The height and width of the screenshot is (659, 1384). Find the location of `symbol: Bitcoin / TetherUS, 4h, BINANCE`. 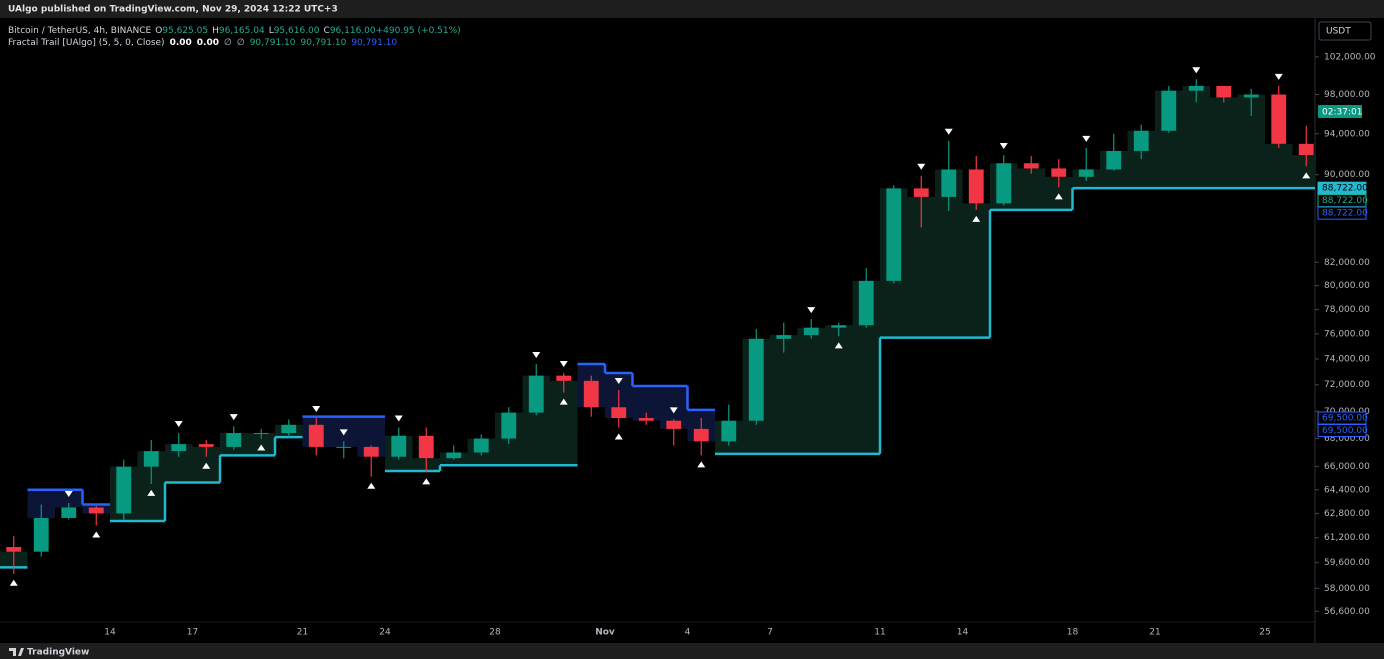

symbol: Bitcoin / TetherUS, 4h, BINANCE is located at coordinates (80, 31).